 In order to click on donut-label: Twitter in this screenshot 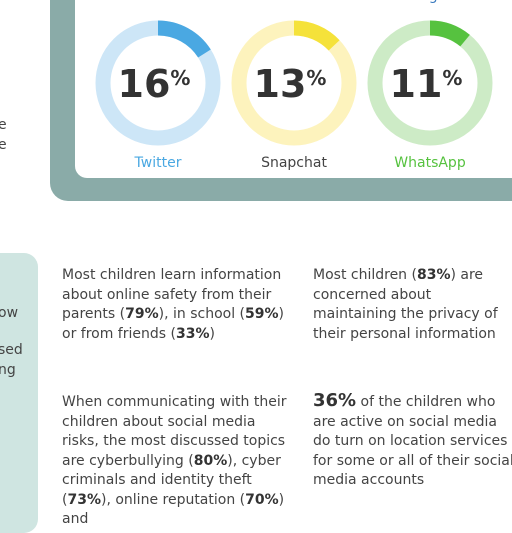, I will do `click(158, 163)`.